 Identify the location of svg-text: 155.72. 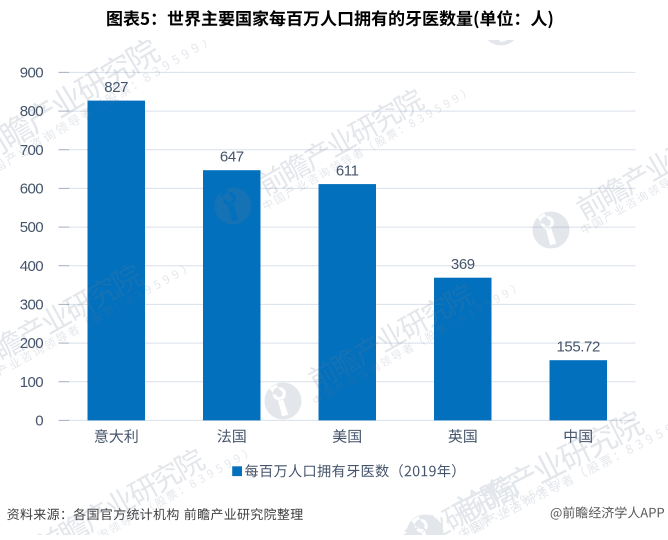
(578, 347).